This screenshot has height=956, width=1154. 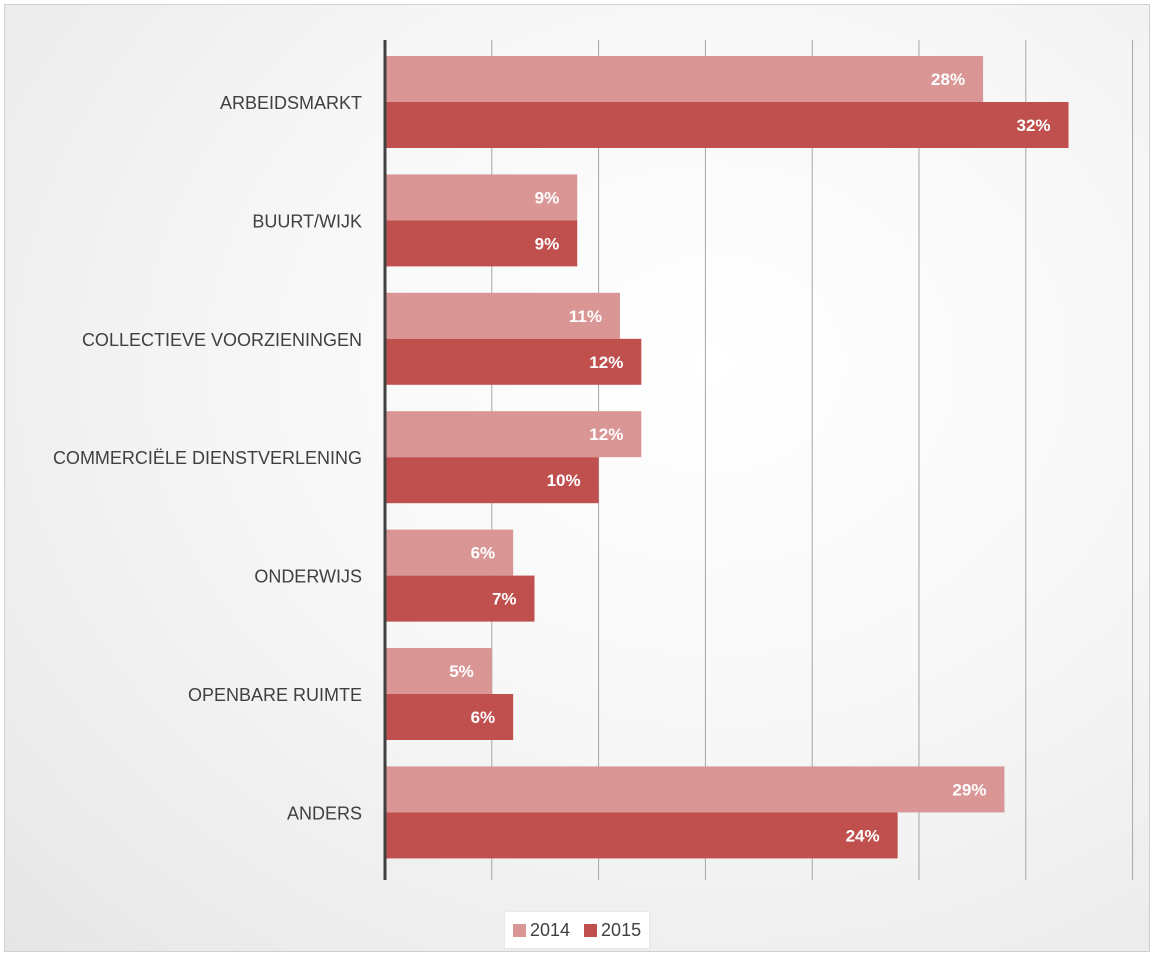 I want to click on data-label-2014-1: 9%, so click(x=547, y=197).